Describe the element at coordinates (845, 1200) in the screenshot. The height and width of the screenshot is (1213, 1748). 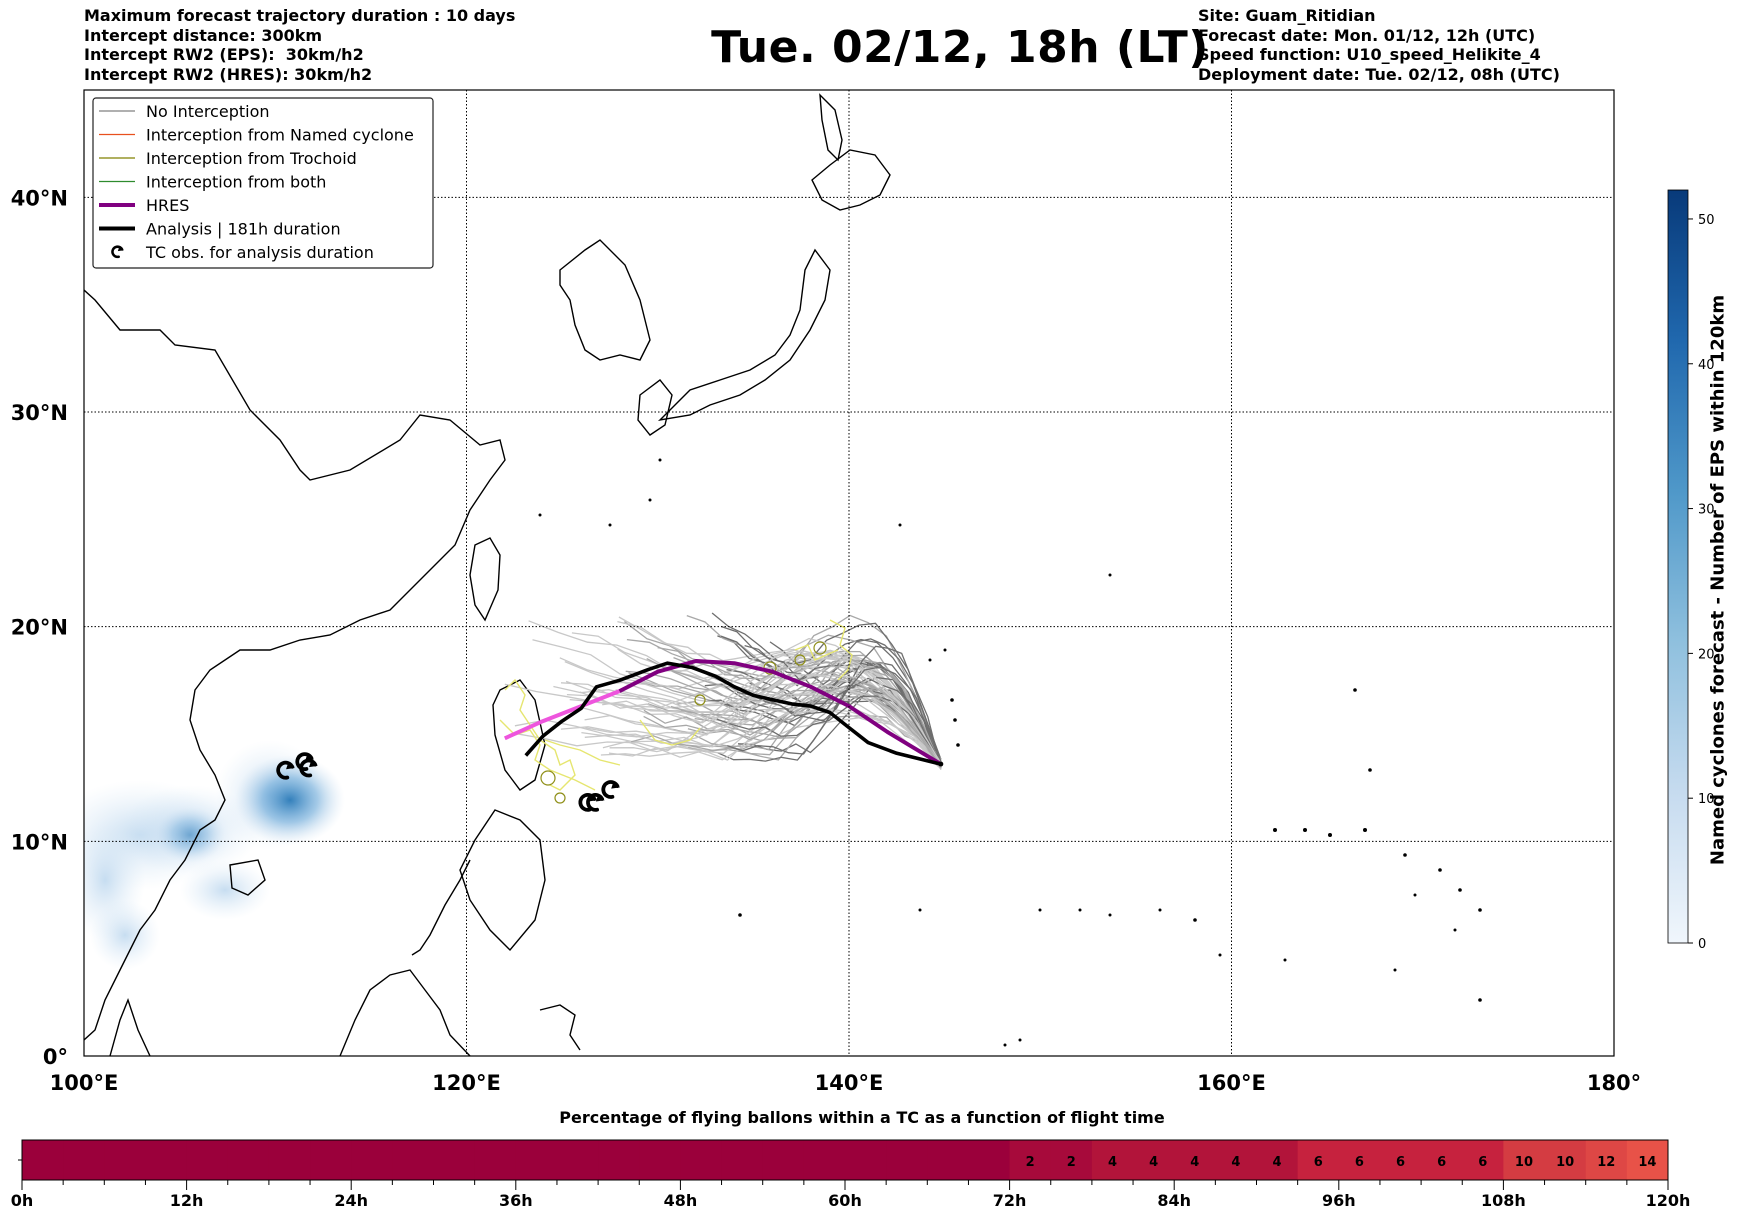
I see `heatmap-tick-label: 60h` at that location.